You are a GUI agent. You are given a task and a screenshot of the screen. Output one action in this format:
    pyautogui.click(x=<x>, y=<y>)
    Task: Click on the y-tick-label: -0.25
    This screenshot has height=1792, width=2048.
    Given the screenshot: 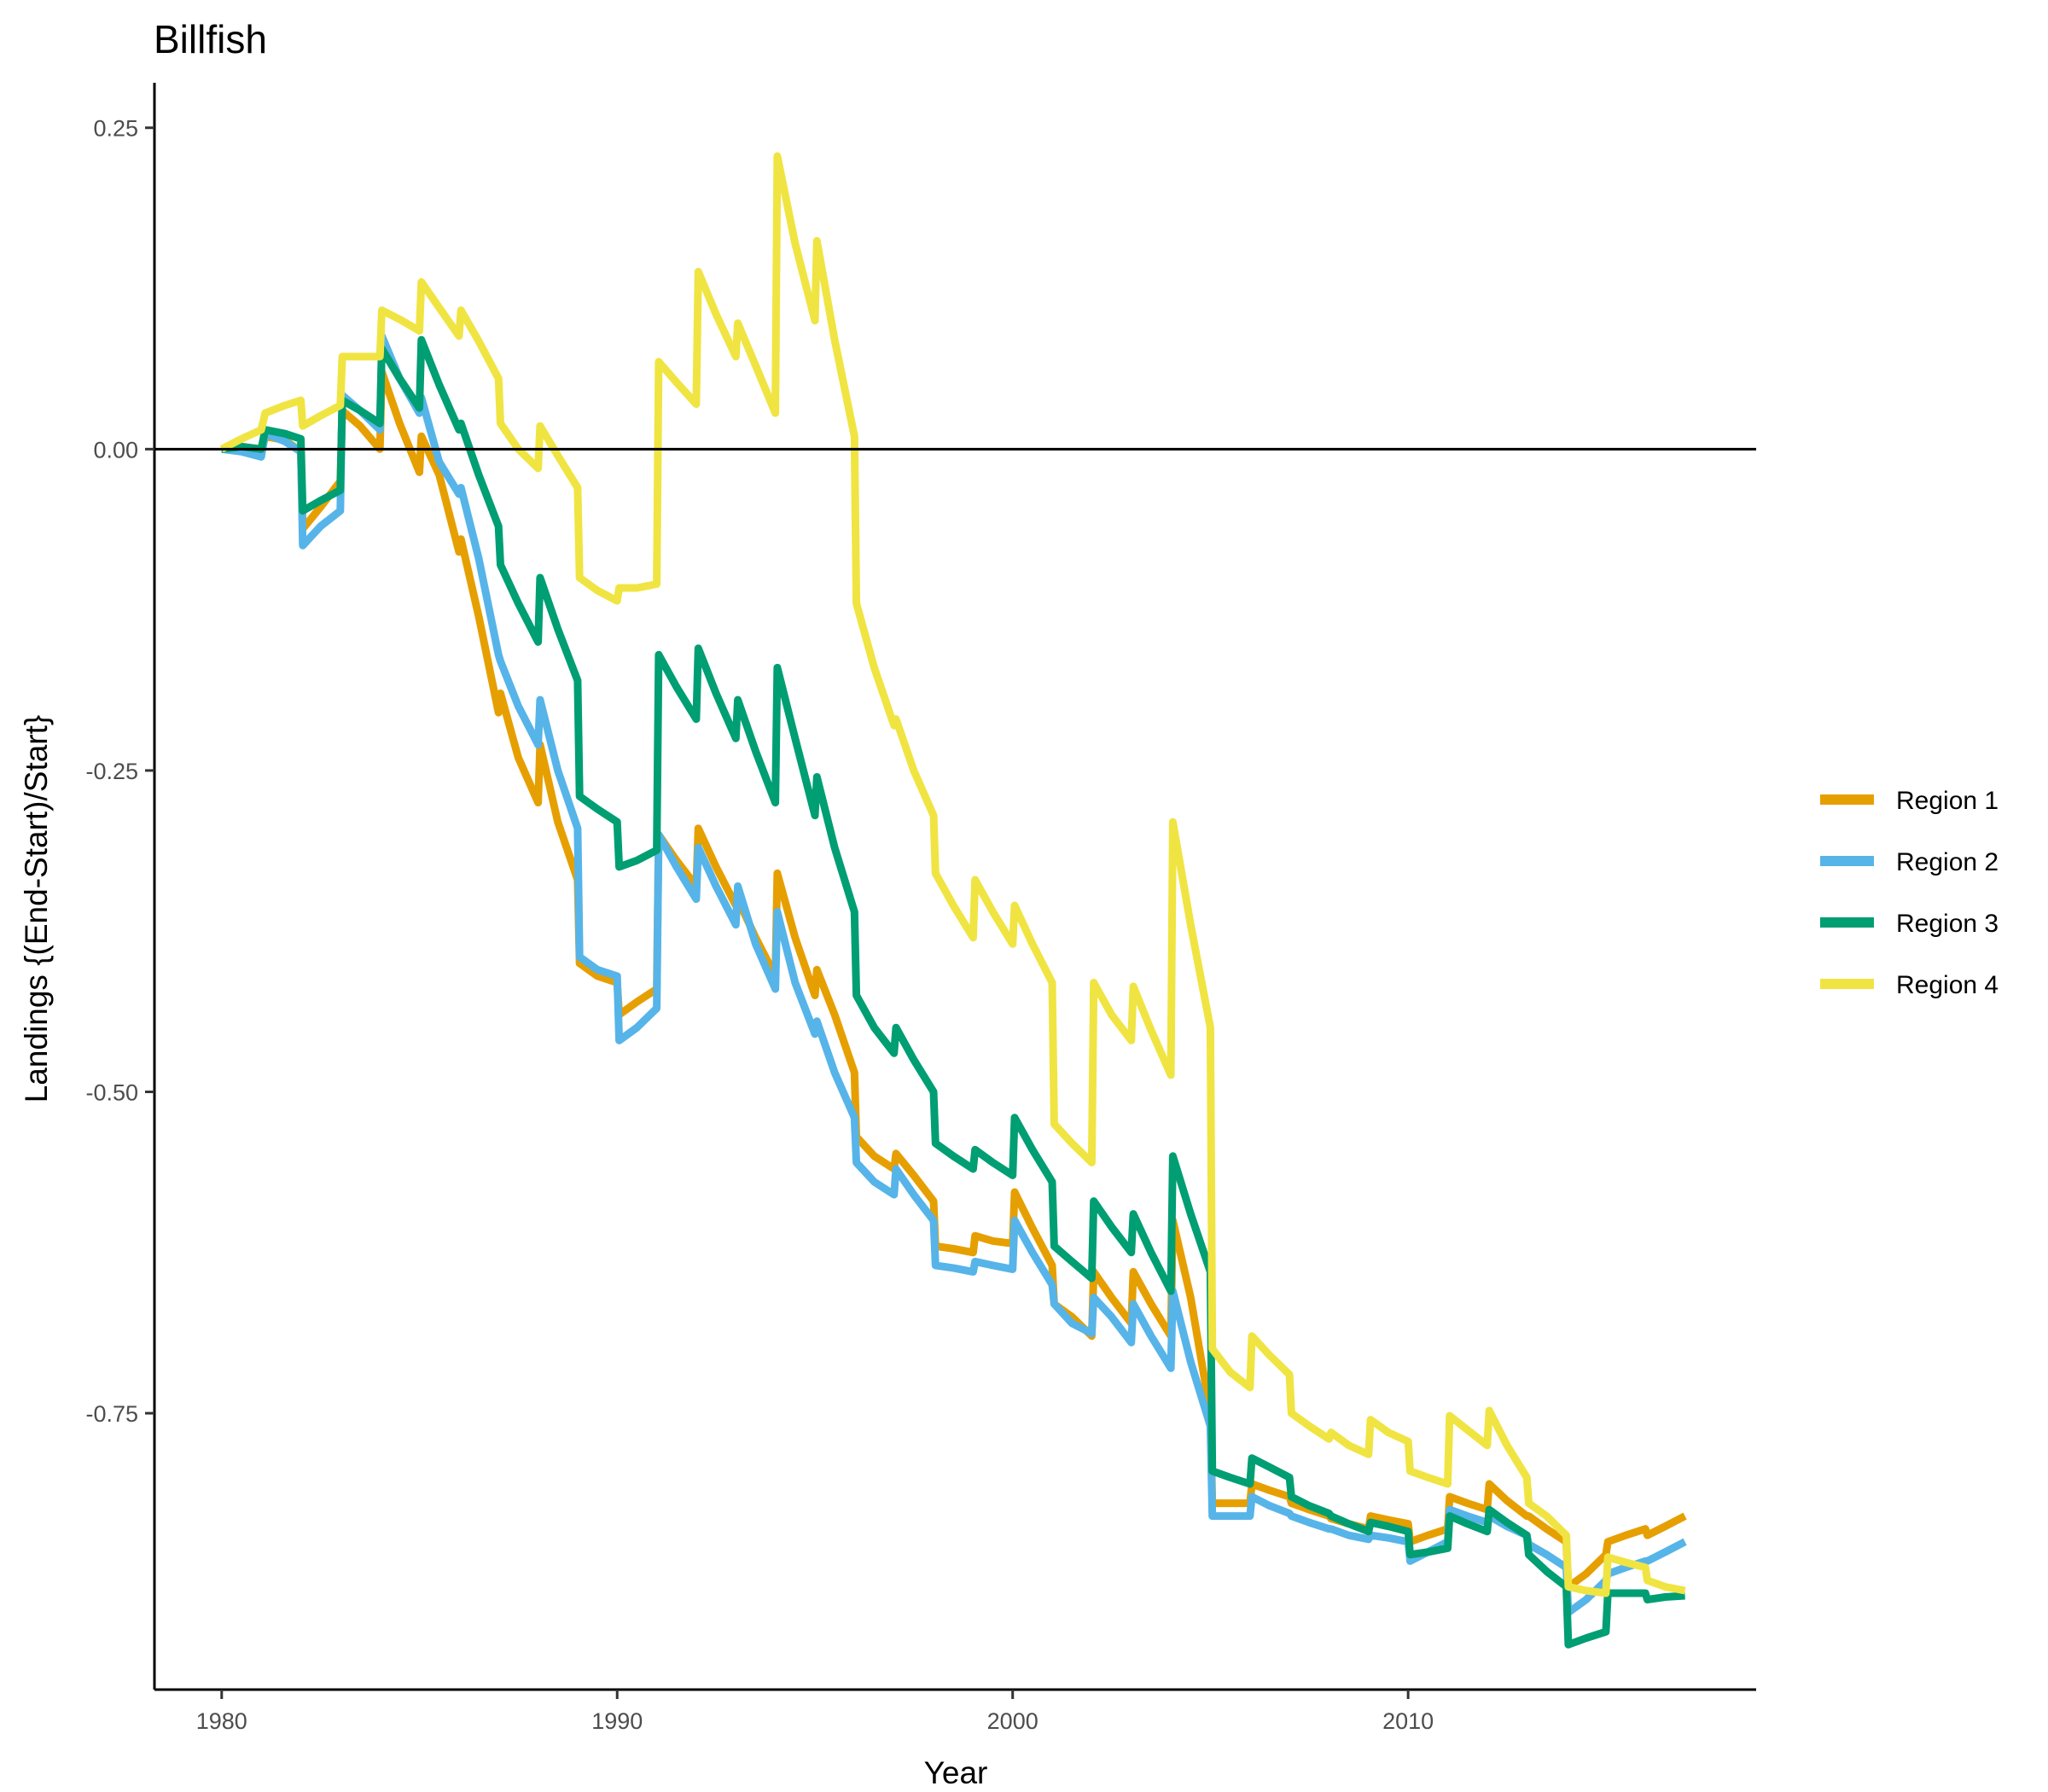 What is the action you would take?
    pyautogui.click(x=112, y=771)
    